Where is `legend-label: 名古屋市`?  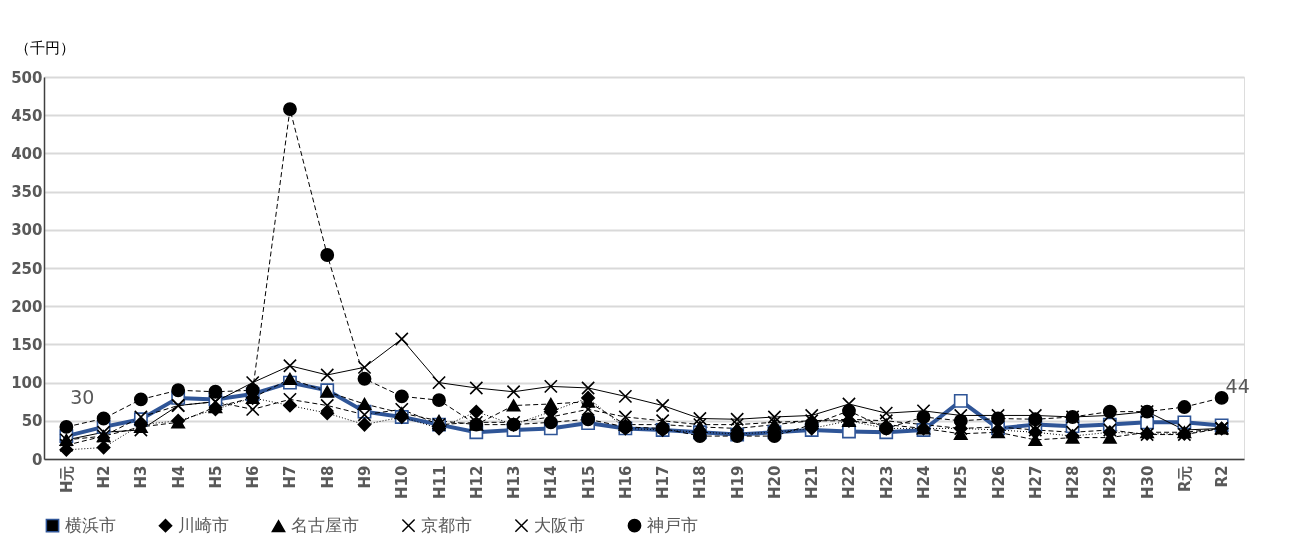
legend-label: 名古屋市 is located at coordinates (325, 525).